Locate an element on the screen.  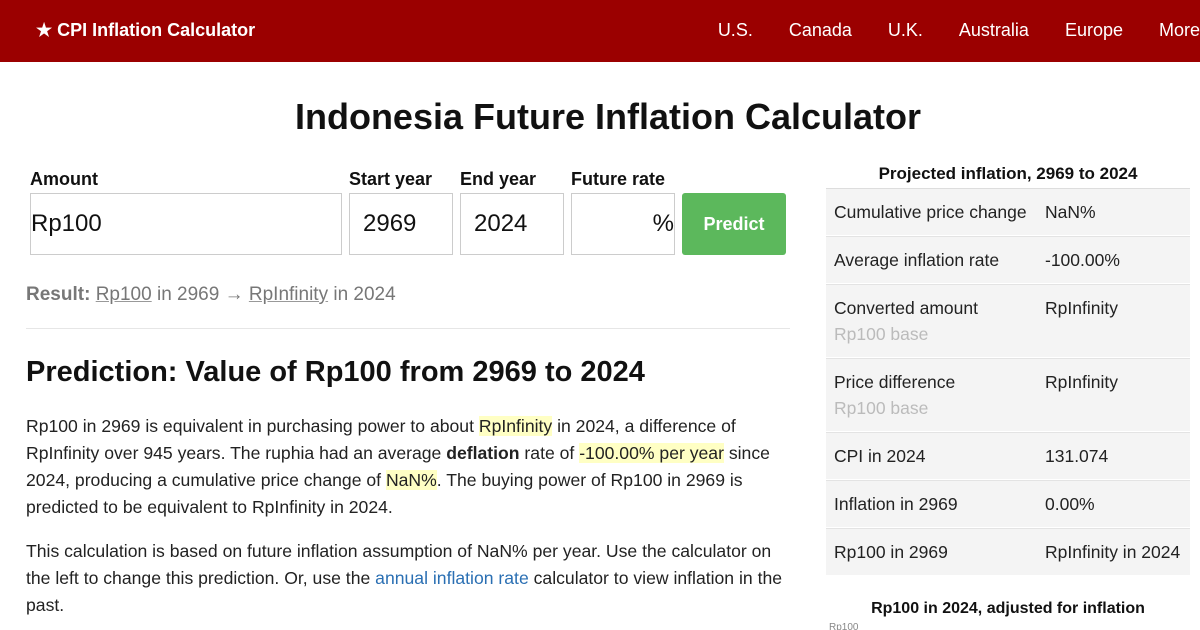
result-label: Result: is located at coordinates (58, 294).